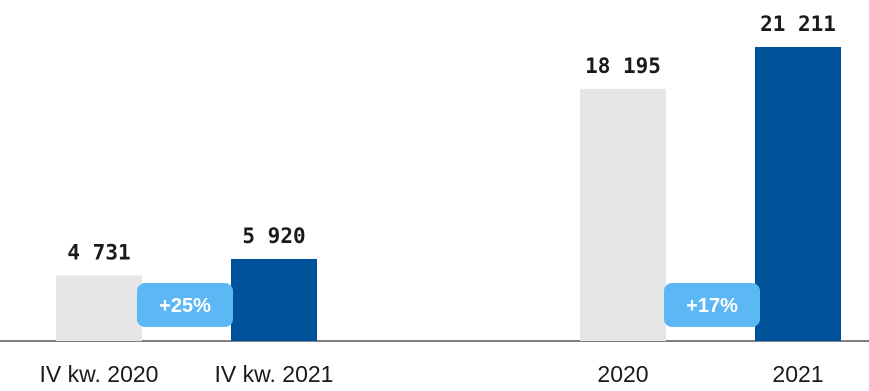 The image size is (869, 391). I want to click on category-label: IV kw. 2020, so click(99, 374).